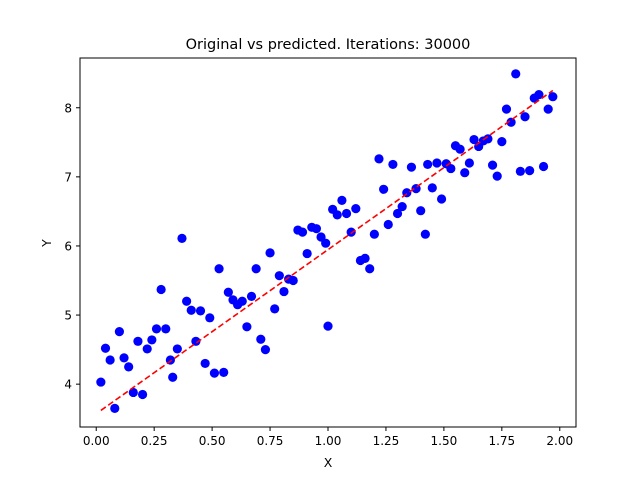 Image resolution: width=640 pixels, height=484 pixels. Describe the element at coordinates (46, 243) in the screenshot. I see `y-axis-label: Y` at that location.